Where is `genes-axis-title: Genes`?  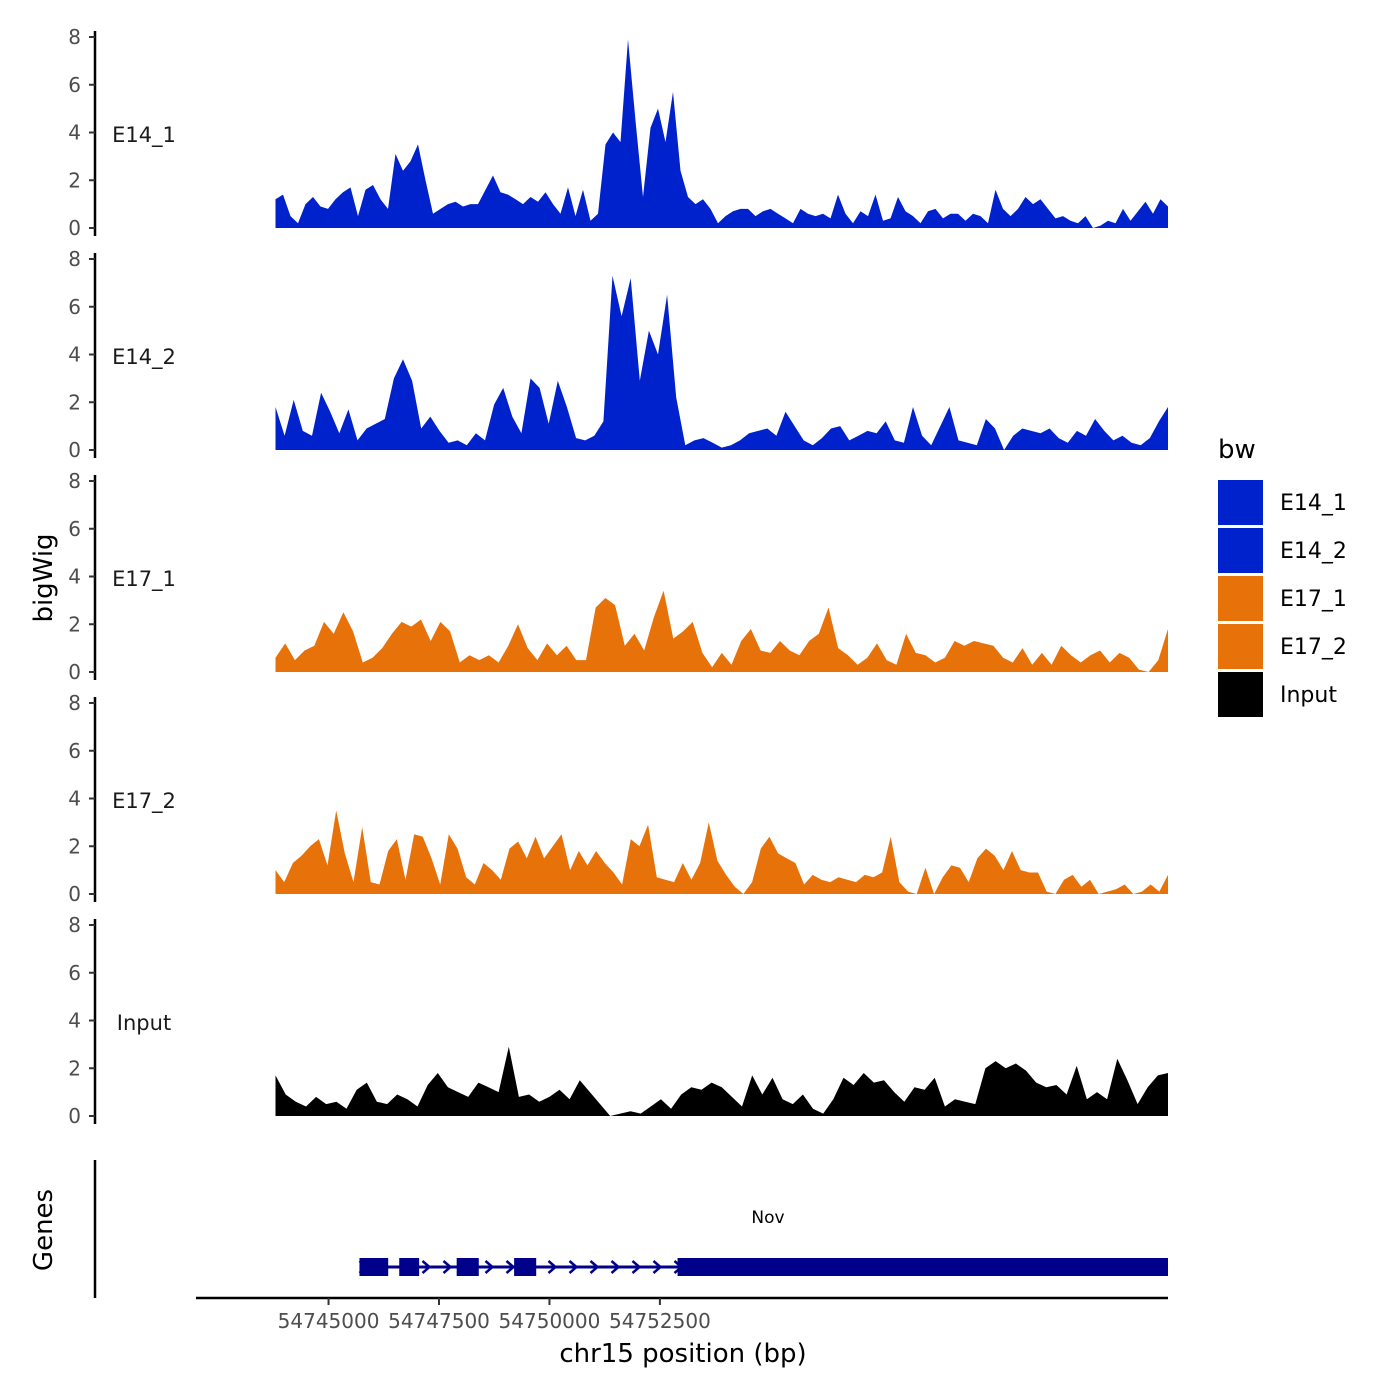 genes-axis-title: Genes is located at coordinates (44, 1230).